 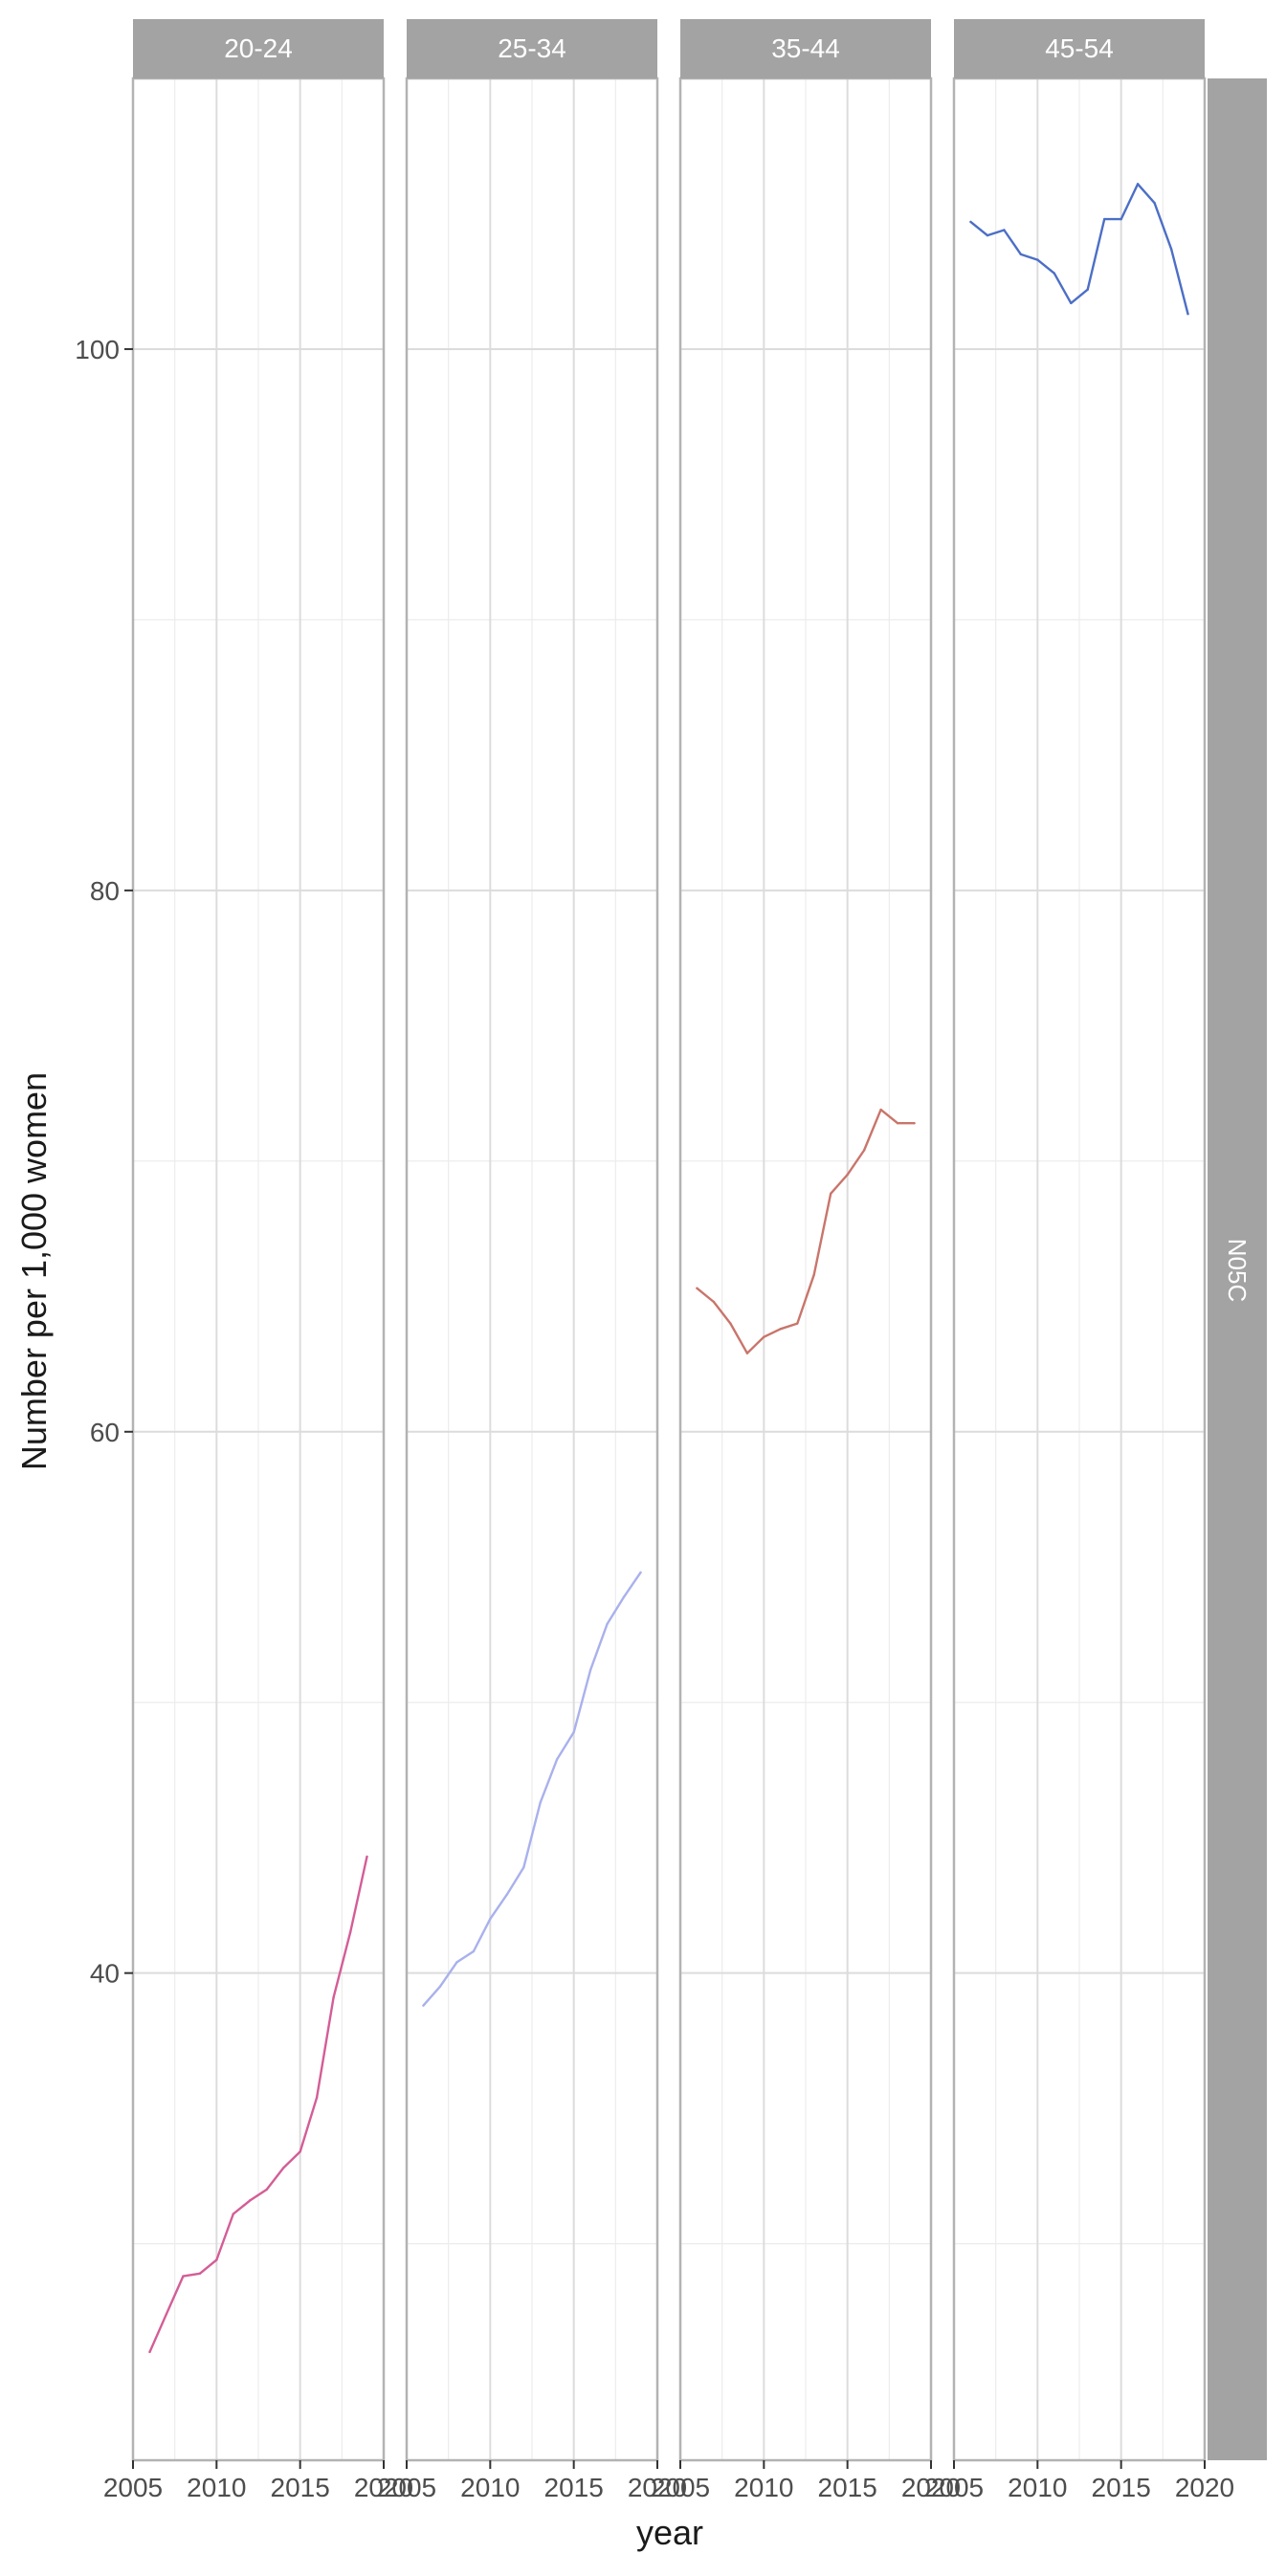 I want to click on row-strip, so click(x=1237, y=1269).